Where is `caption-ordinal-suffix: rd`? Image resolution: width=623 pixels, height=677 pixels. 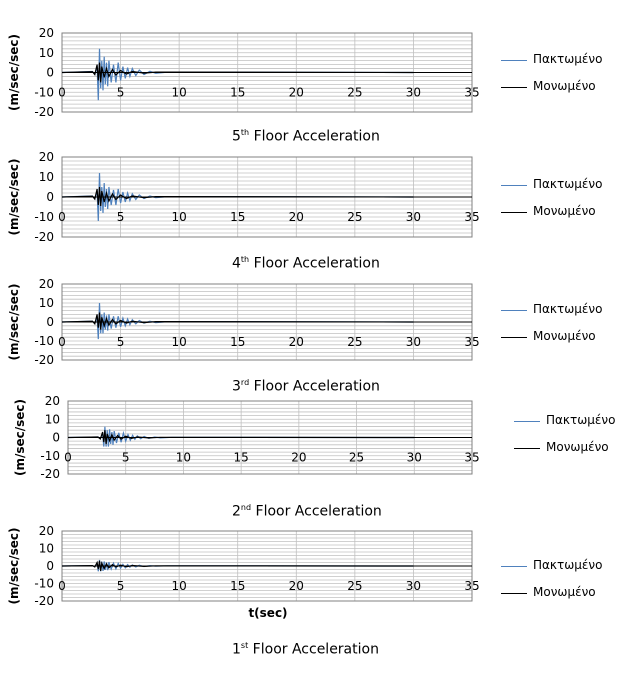
caption-ordinal-suffix: rd is located at coordinates (245, 382).